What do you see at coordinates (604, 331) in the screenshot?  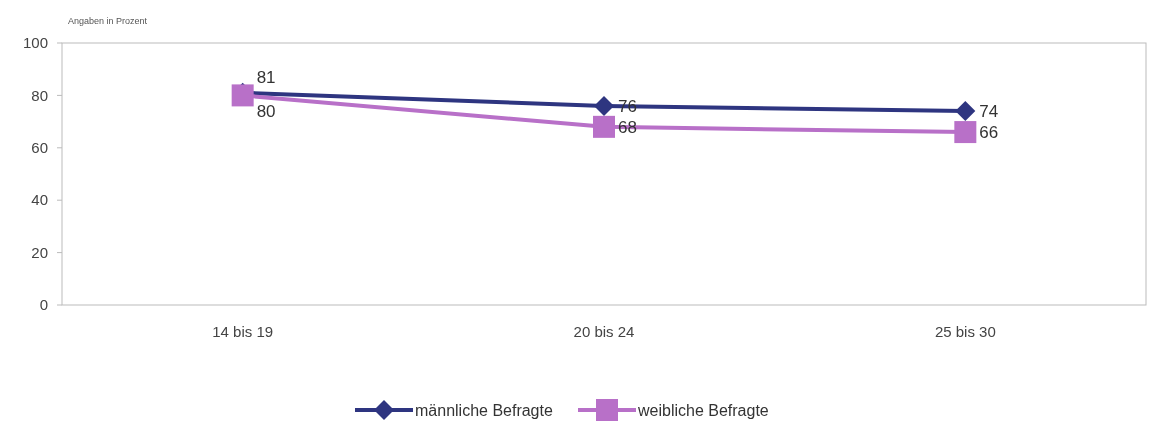 I see `x-tick-label: 20 bis 24` at bounding box center [604, 331].